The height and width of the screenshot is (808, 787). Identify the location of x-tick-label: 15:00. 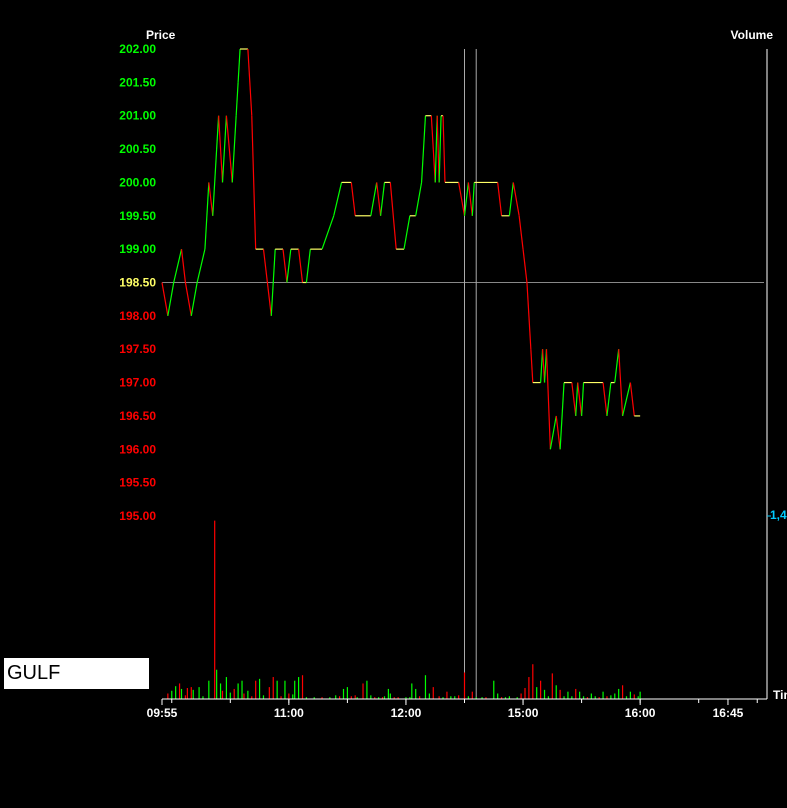
(523, 713).